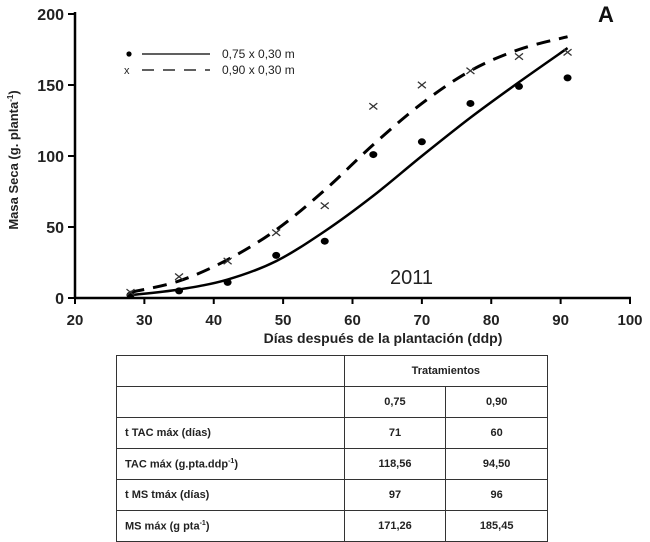  I want to click on y-tick-label: 150, so click(50, 86).